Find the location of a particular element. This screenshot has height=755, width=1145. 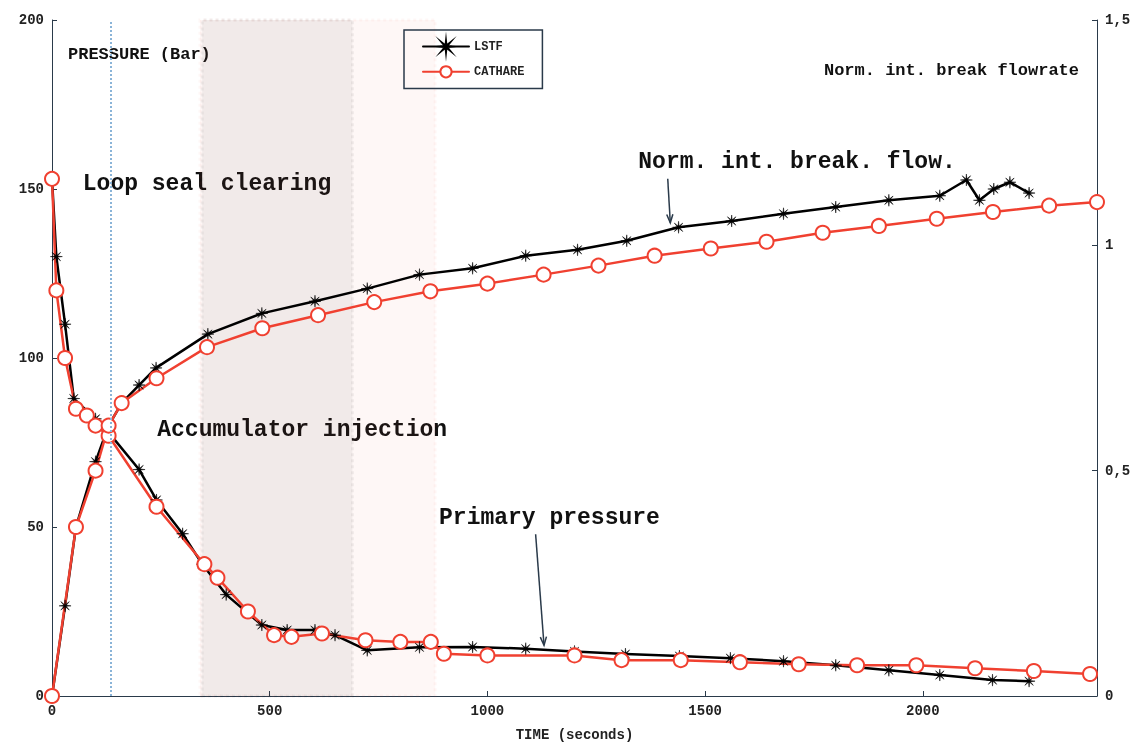

y-tick-label: 100 is located at coordinates (31, 358).